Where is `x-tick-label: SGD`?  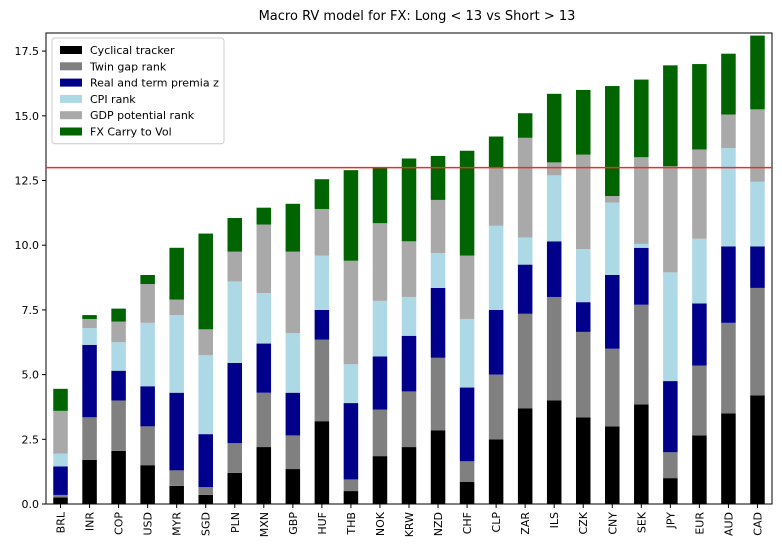 x-tick-label: SGD is located at coordinates (206, 524).